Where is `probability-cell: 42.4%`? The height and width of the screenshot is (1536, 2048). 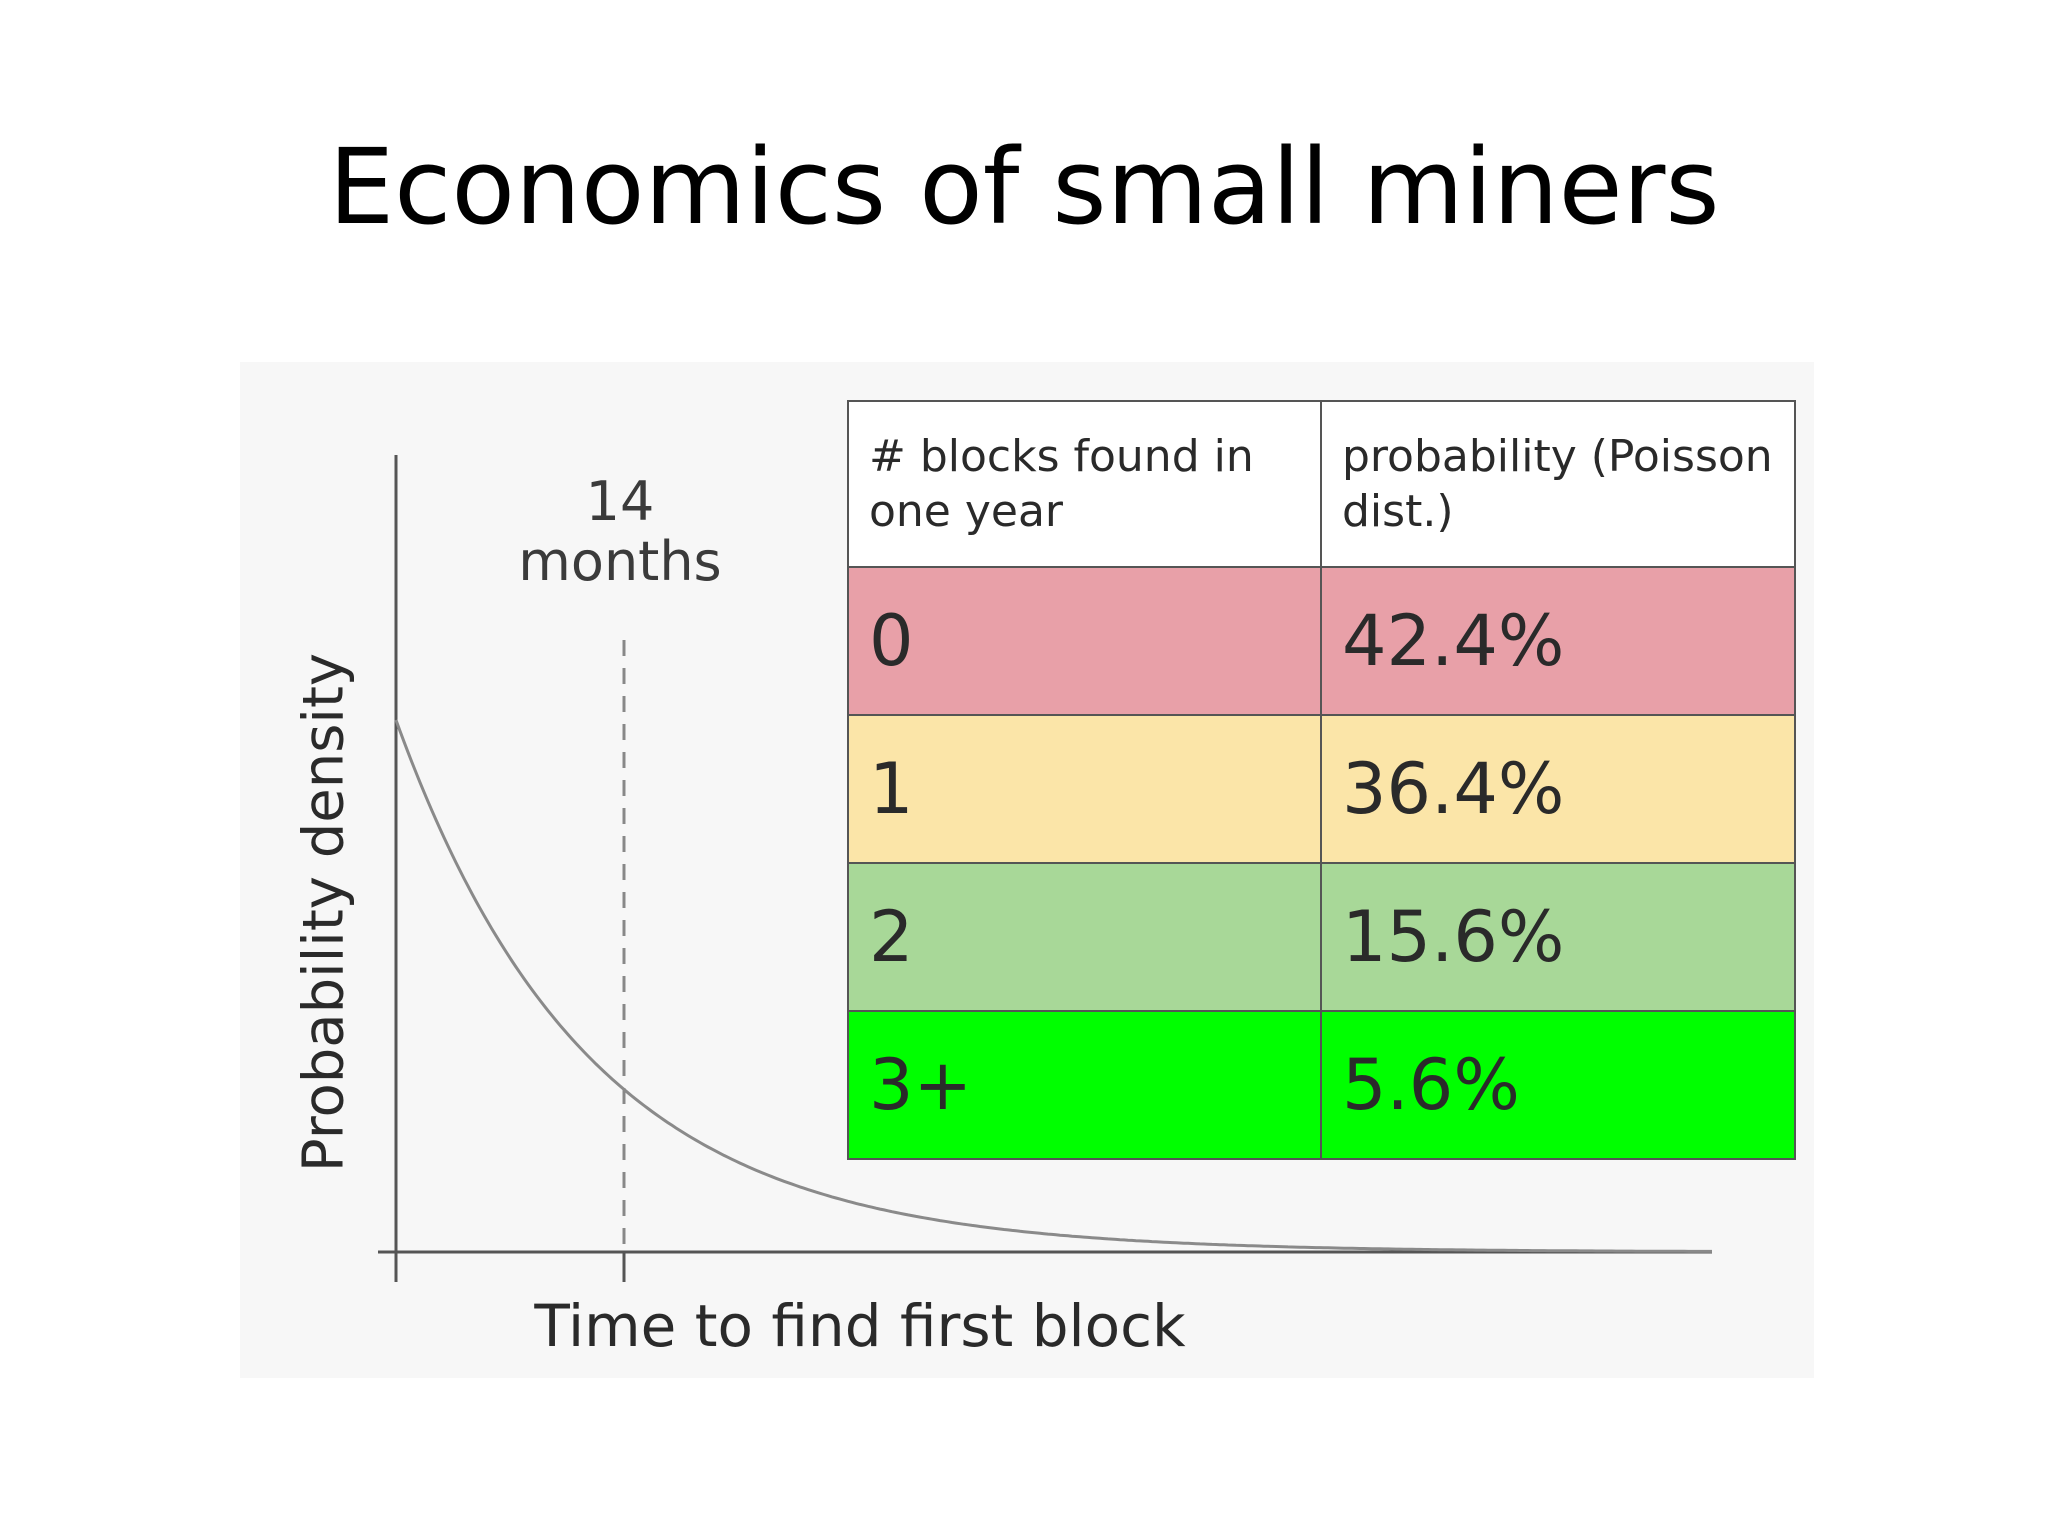 probability-cell: 42.4% is located at coordinates (1558, 641).